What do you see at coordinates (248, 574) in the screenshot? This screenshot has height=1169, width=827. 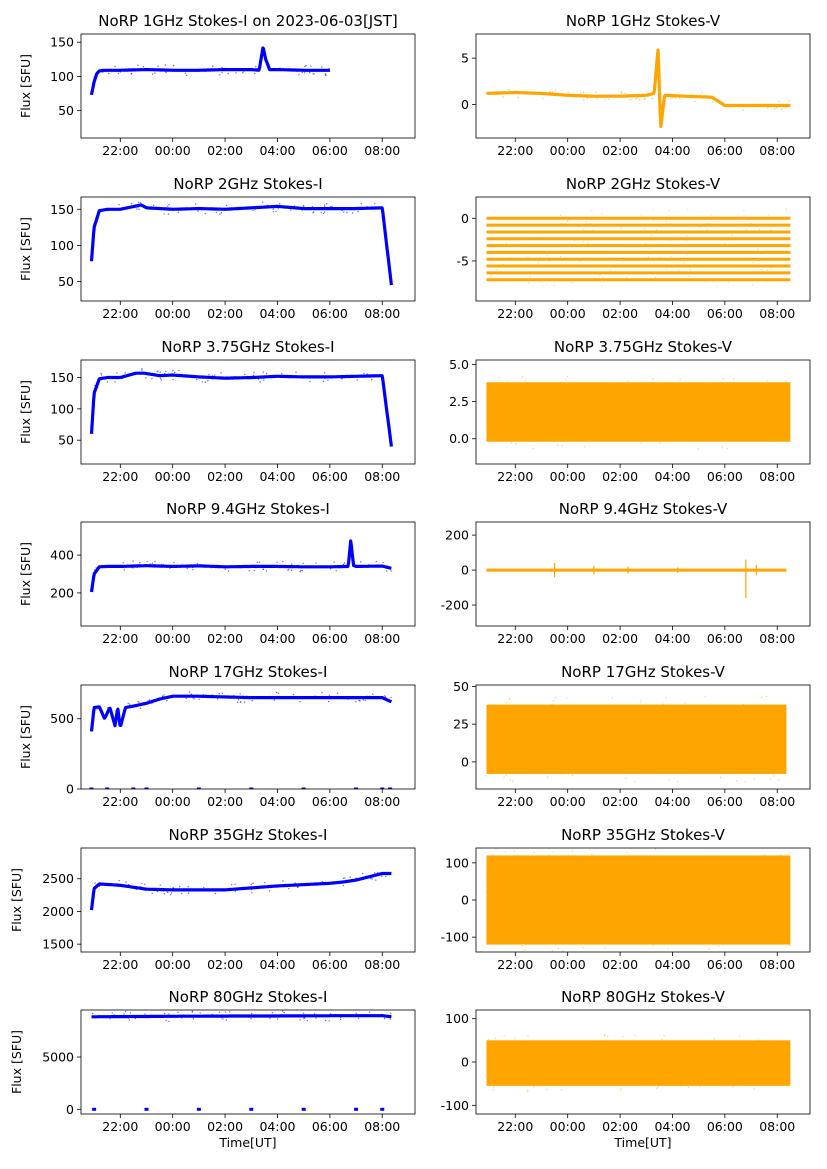 I see `axes-frame` at bounding box center [248, 574].